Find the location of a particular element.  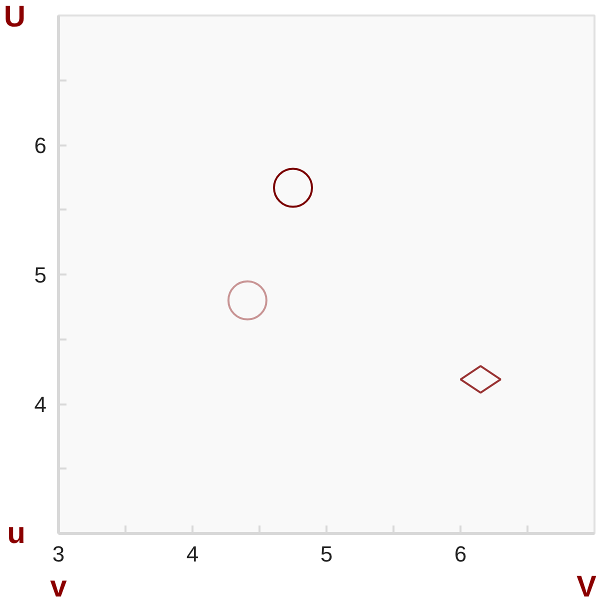

x-tick-label: 3 is located at coordinates (58, 554).